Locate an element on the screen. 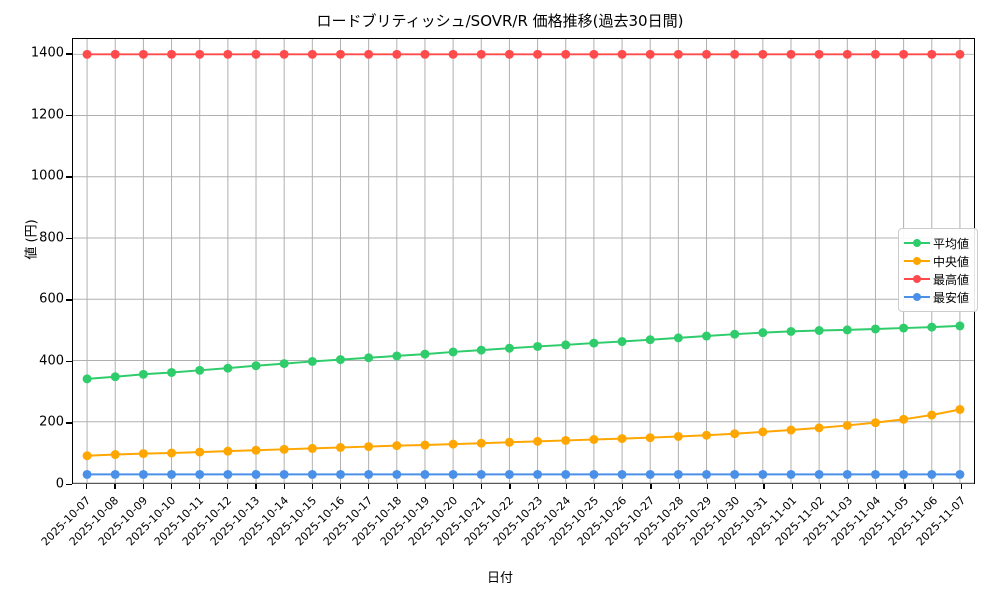 Image resolution: width=1000 pixels, height=600 pixels. legend-item-3: 最安値 is located at coordinates (937, 297).